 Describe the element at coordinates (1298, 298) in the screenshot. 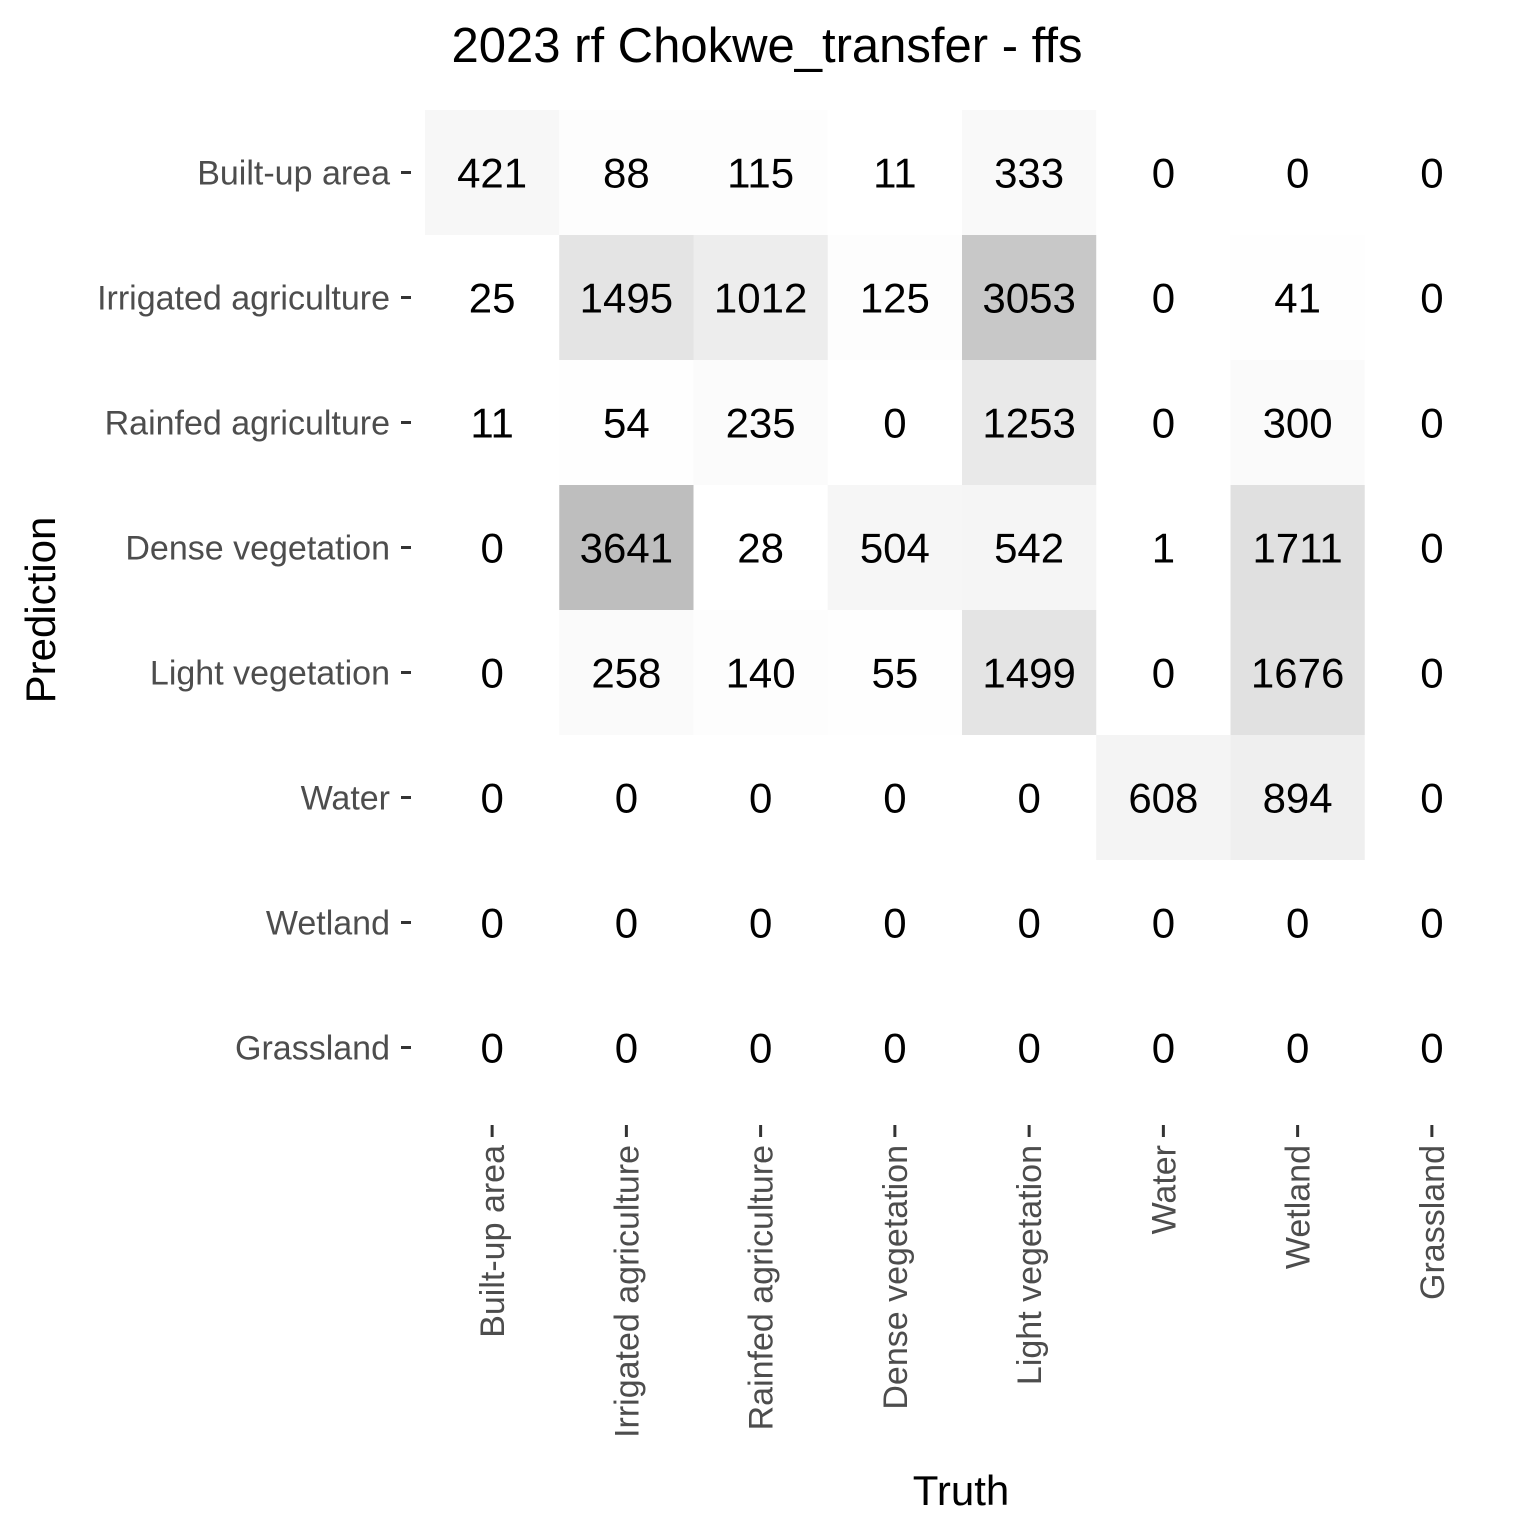

I see `heatmap-cell-irrigated-agriculture-wetland` at that location.